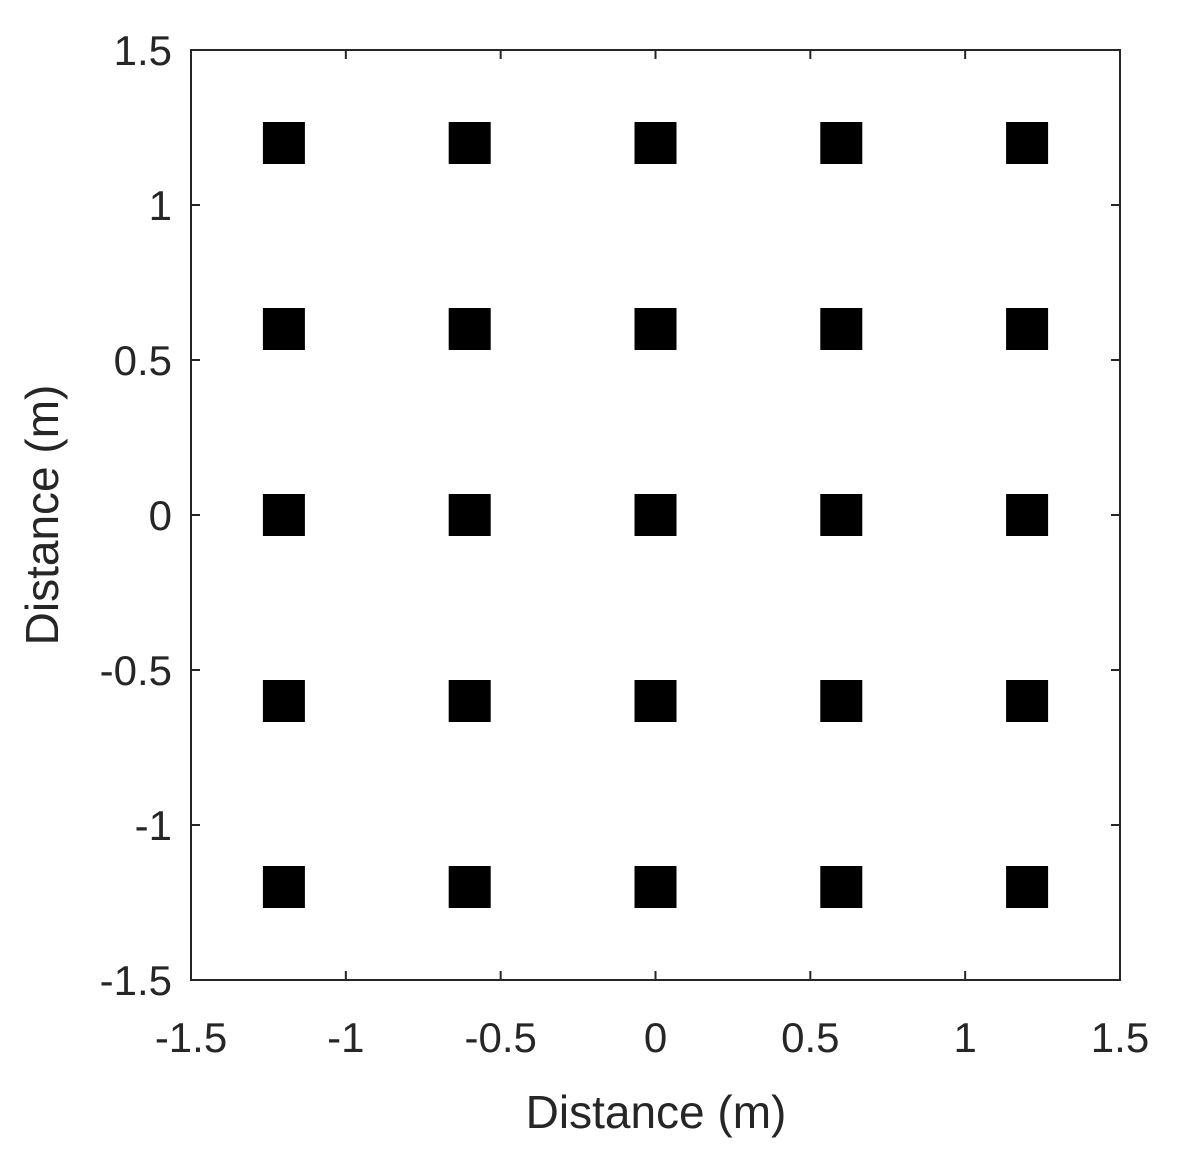 This screenshot has width=1180, height=1156. I want to click on x-tick-label: 0.5, so click(810, 1037).